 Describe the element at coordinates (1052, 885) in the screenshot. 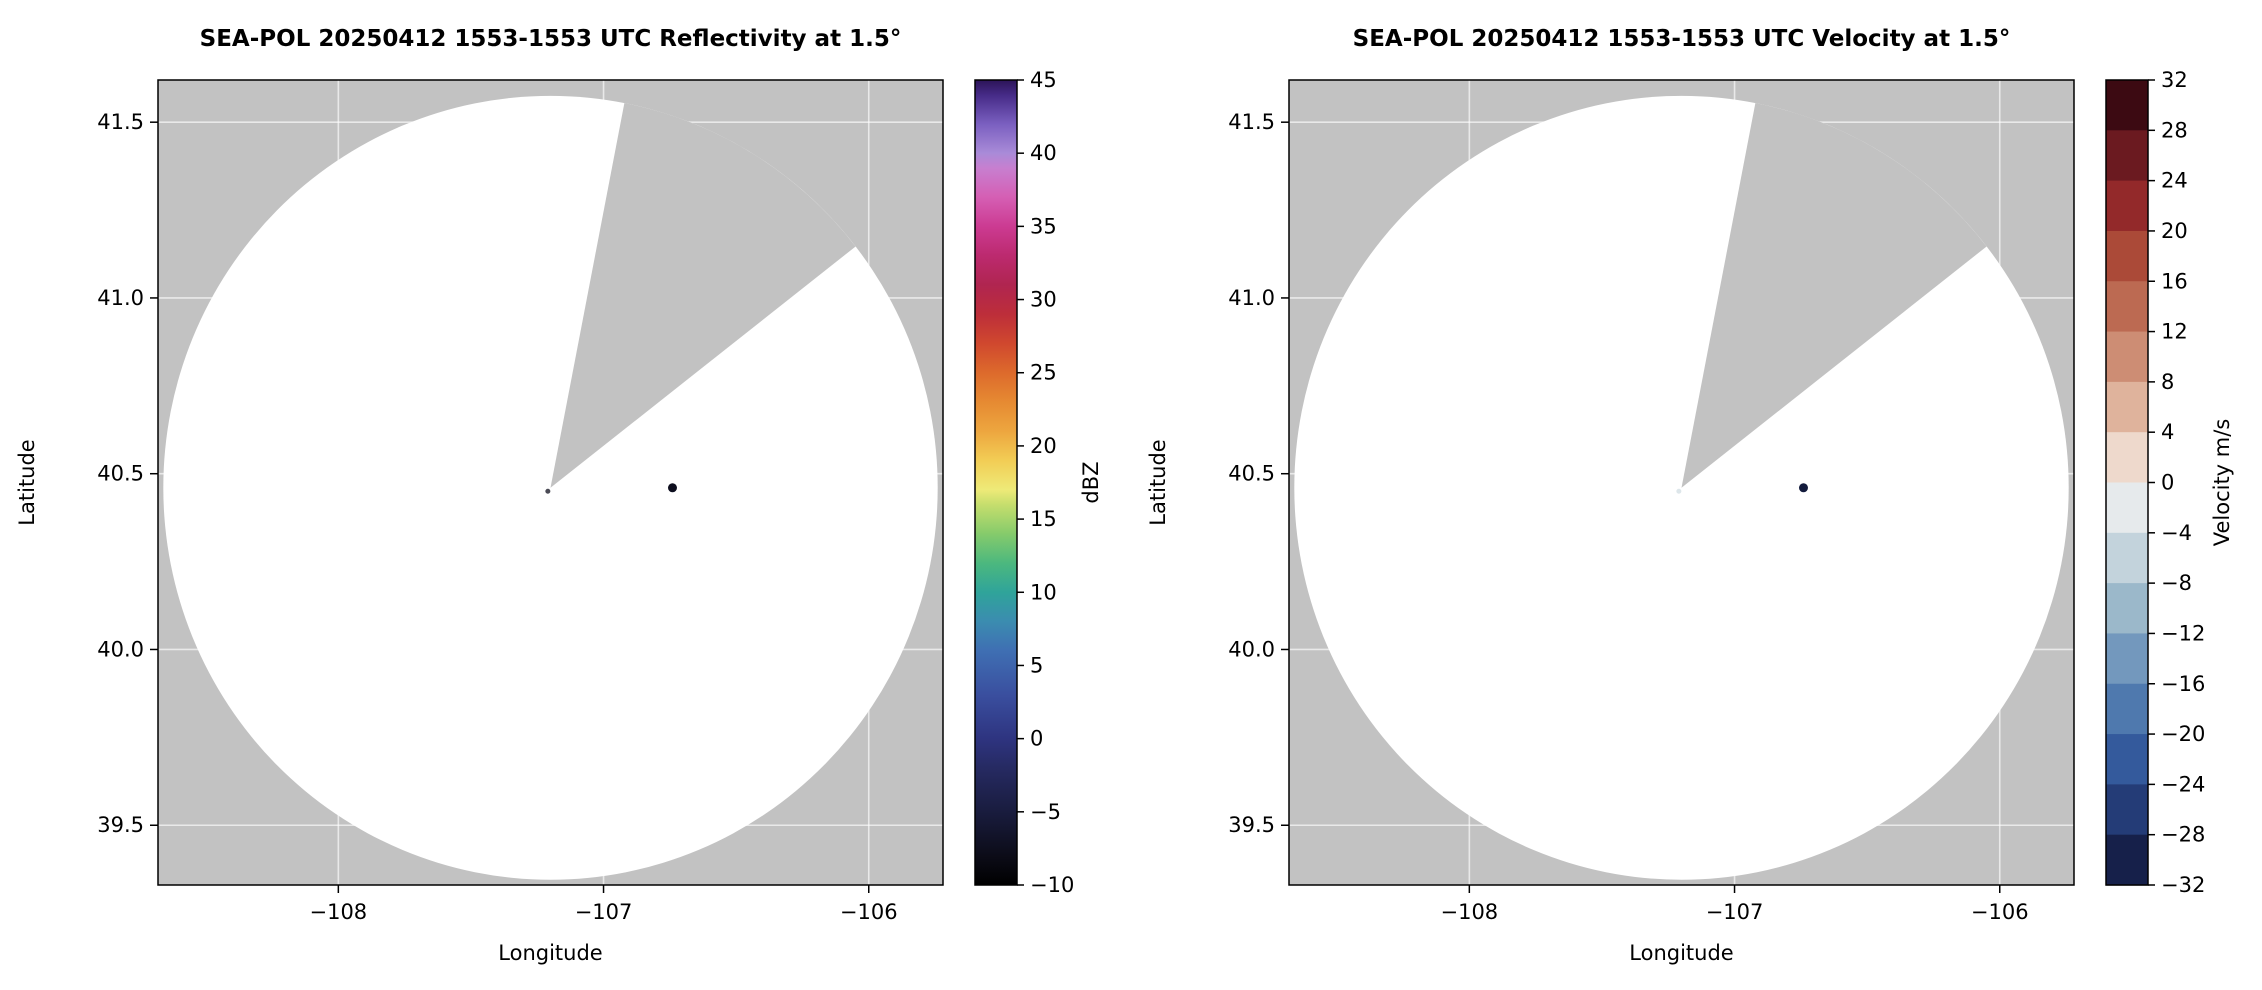

I see `colorbar-tick-label: −10` at that location.